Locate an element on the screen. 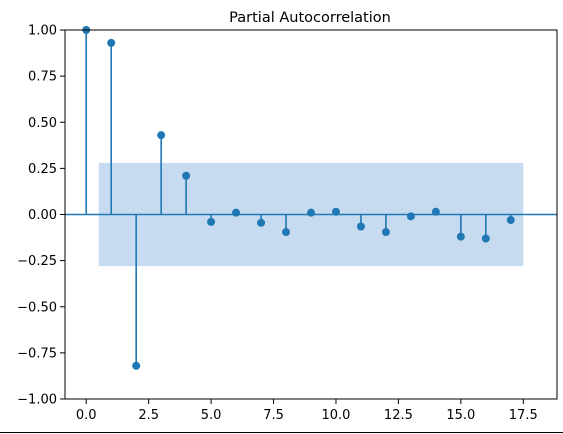 This screenshot has height=434, width=563. x-tick-label: 10.0 is located at coordinates (335, 415).